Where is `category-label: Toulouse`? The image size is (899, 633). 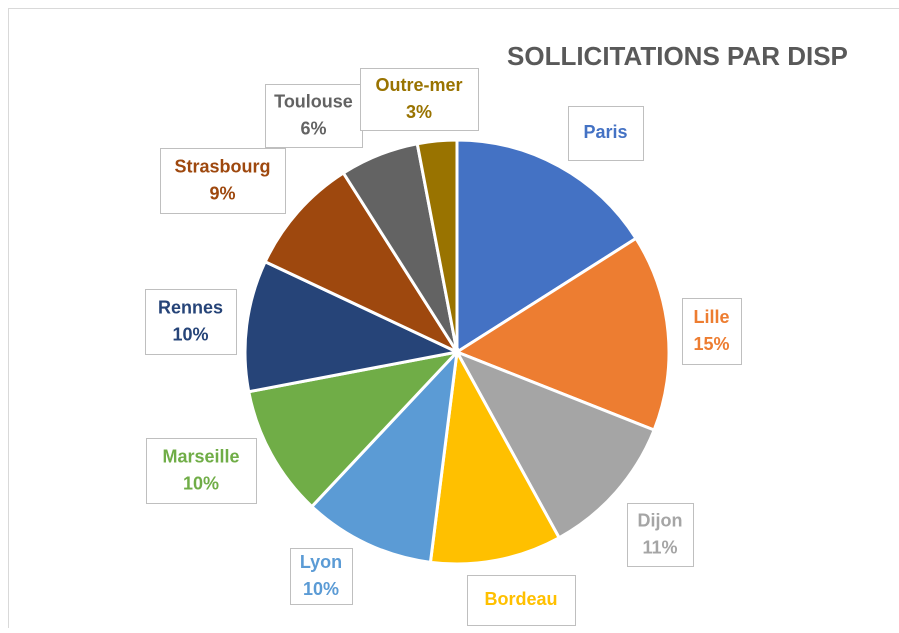
category-label: Toulouse is located at coordinates (313, 101).